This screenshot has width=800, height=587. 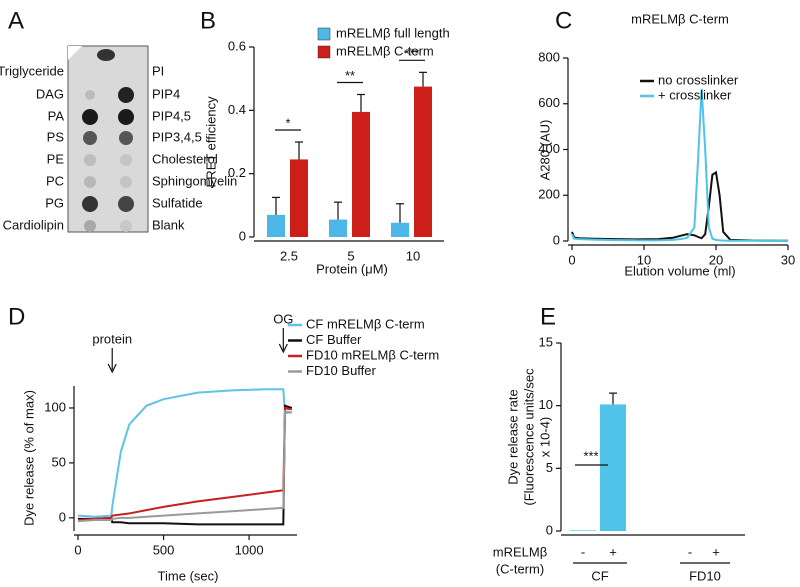 What do you see at coordinates (549, 467) in the screenshot?
I see `y-tick-label: 5` at bounding box center [549, 467].